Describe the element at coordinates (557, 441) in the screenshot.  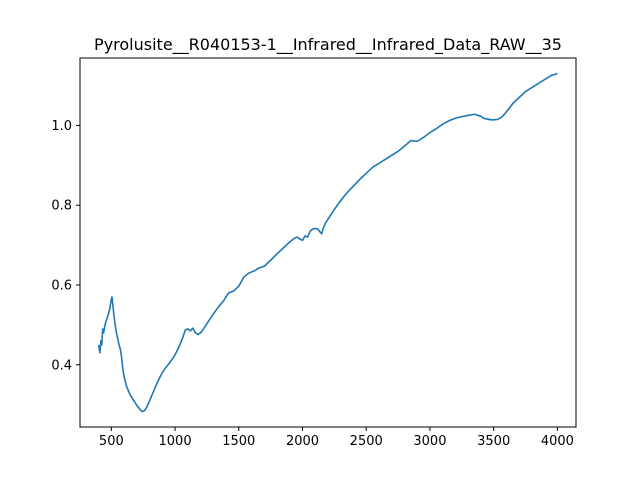
I see `x-tick-label: 4000` at that location.